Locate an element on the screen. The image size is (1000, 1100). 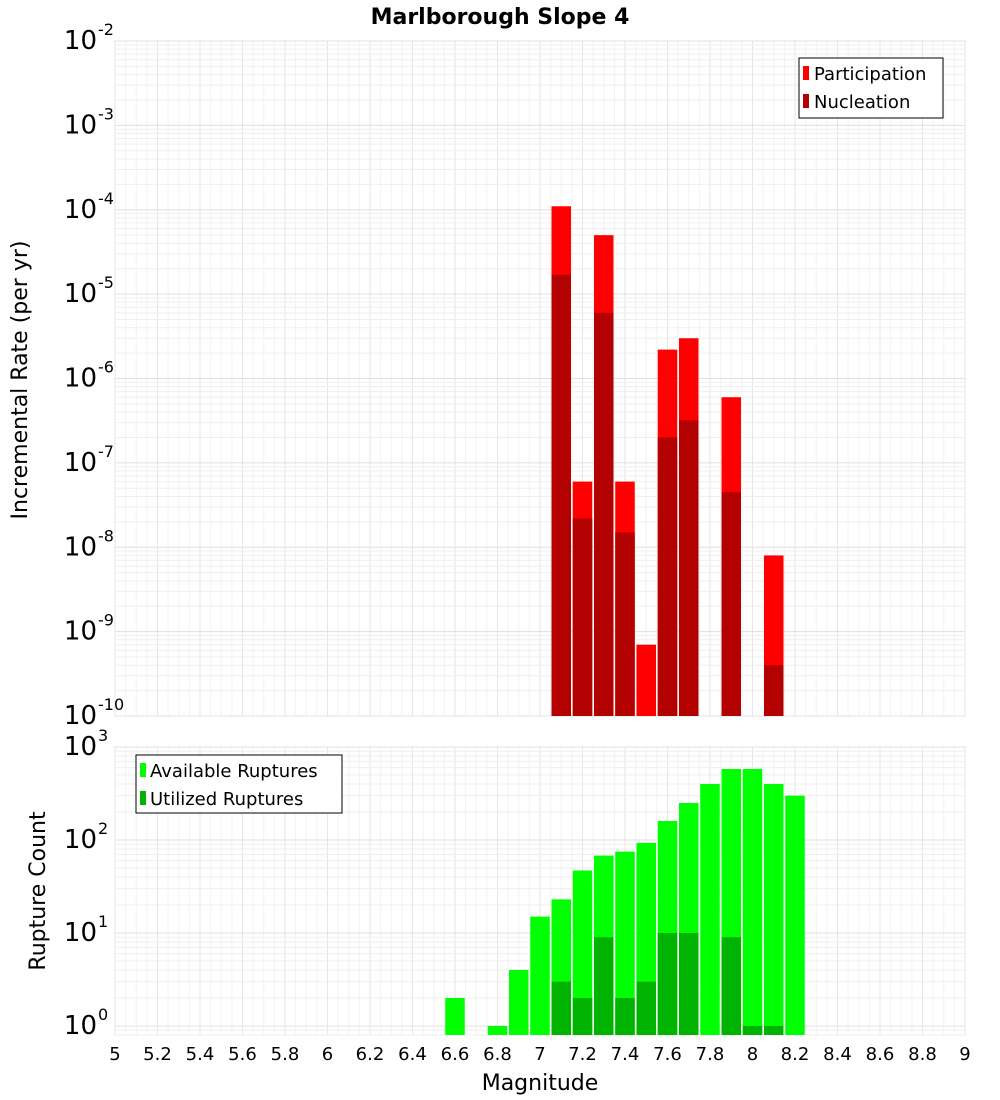
x-tick-label: 7.4 is located at coordinates (625, 1054).